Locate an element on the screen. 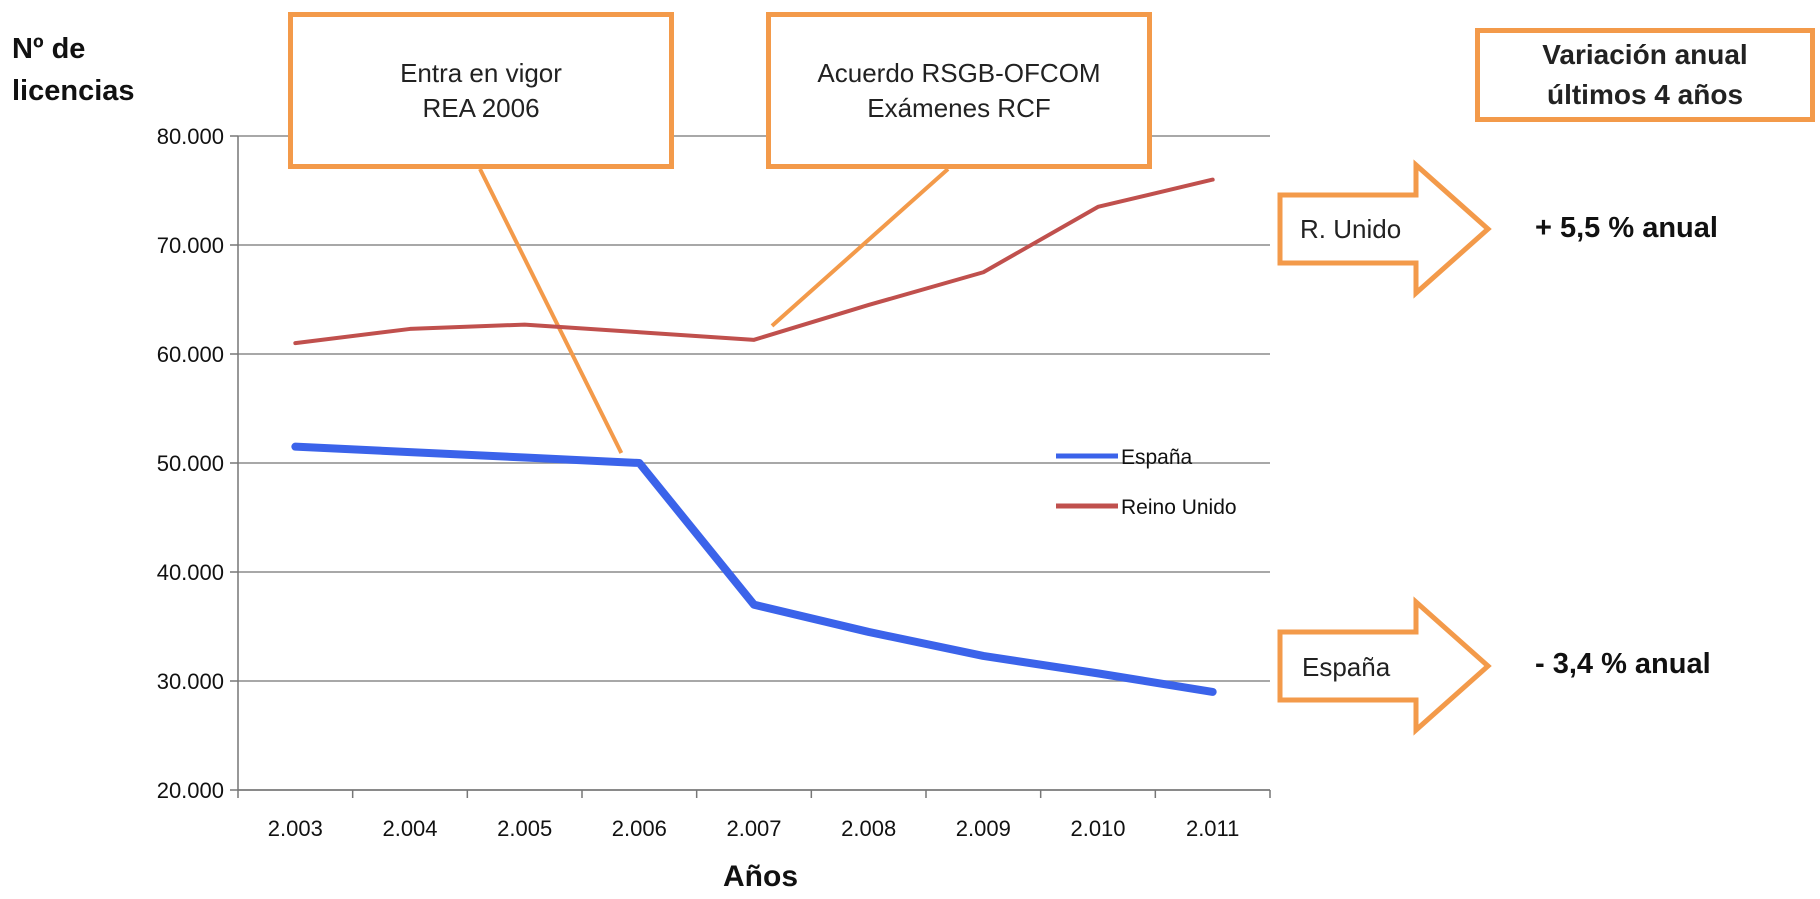 This screenshot has width=1820, height=899. arrow-shape-es is located at coordinates (1384, 666).